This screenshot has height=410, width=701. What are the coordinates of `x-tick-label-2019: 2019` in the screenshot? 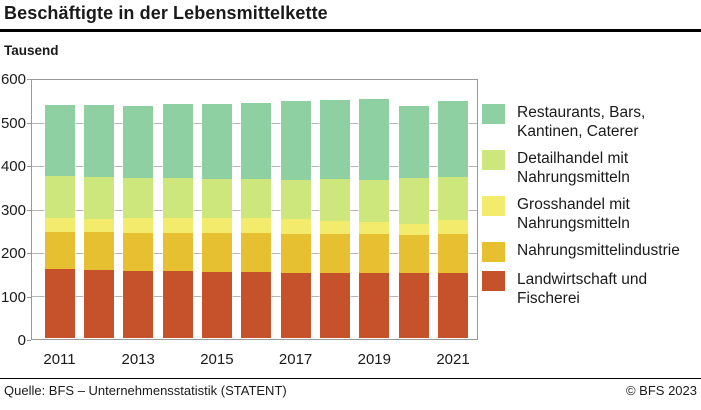 It's located at (374, 359).